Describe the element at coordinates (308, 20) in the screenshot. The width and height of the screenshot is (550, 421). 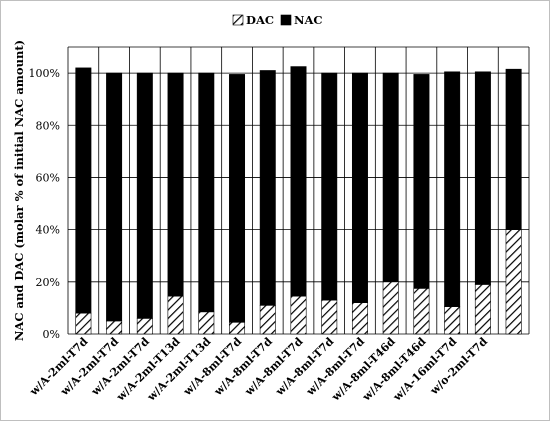
I see `legend-label-nac: NAC` at that location.